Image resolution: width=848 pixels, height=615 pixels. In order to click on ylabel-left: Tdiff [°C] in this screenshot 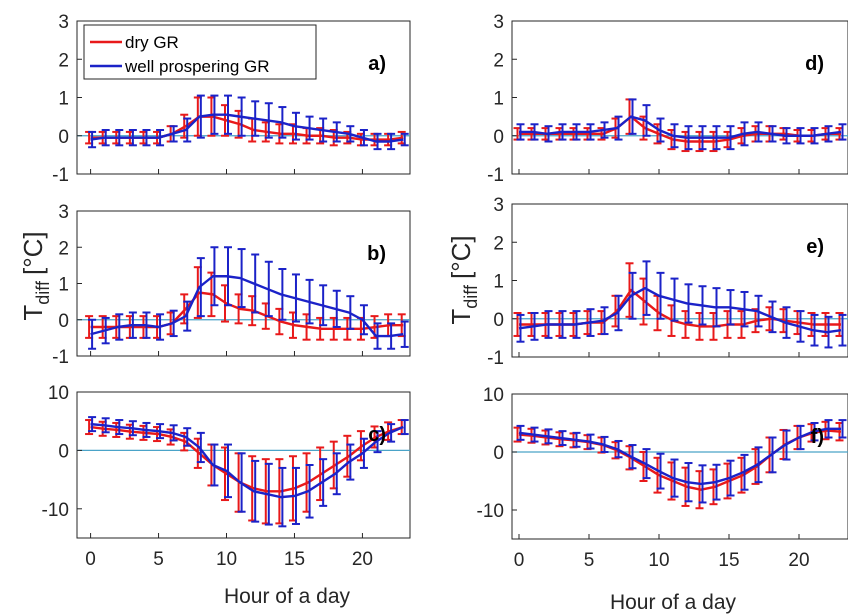, I will do `click(35, 275)`.